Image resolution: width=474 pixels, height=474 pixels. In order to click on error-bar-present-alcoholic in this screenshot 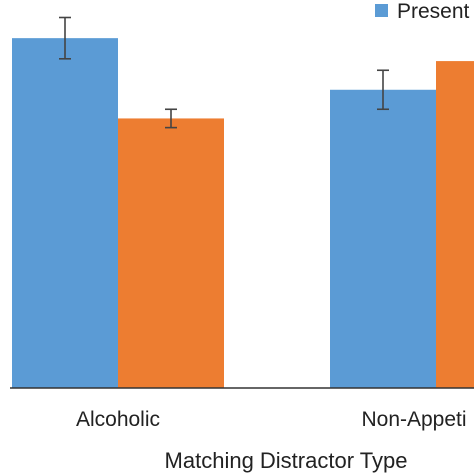, I will do `click(65, 38)`.